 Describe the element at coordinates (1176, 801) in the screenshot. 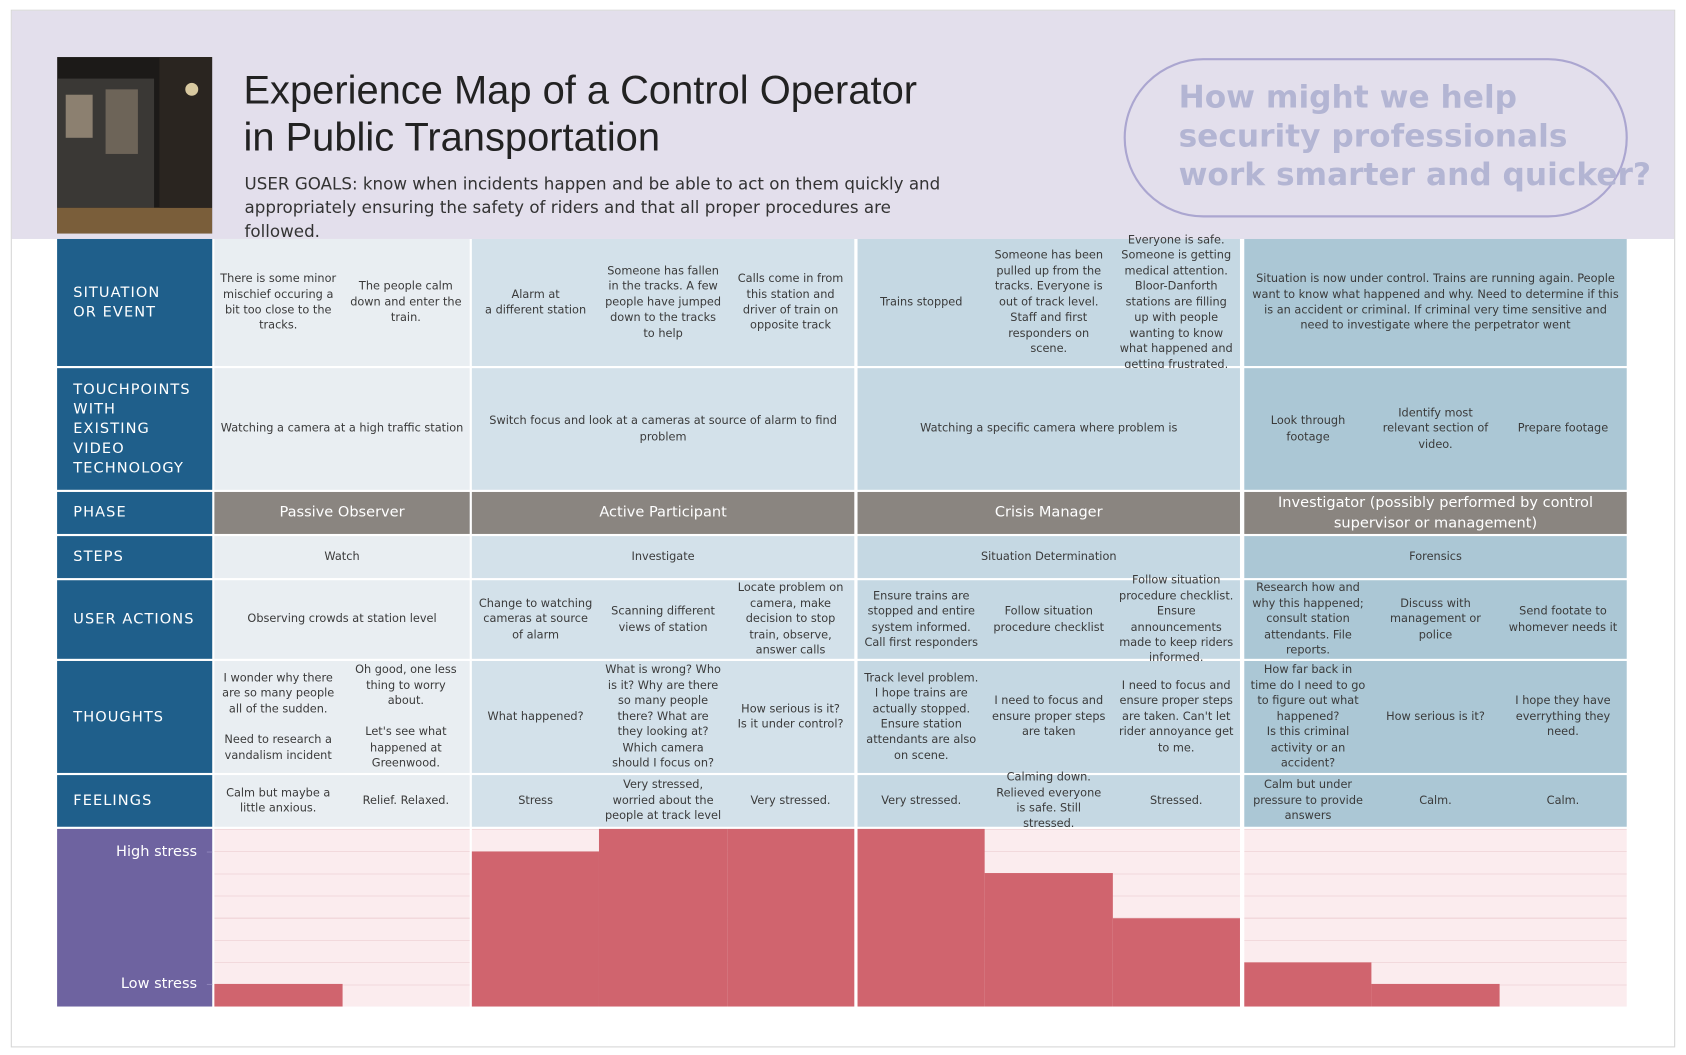

I see `feelings-text: Stressed.` at that location.